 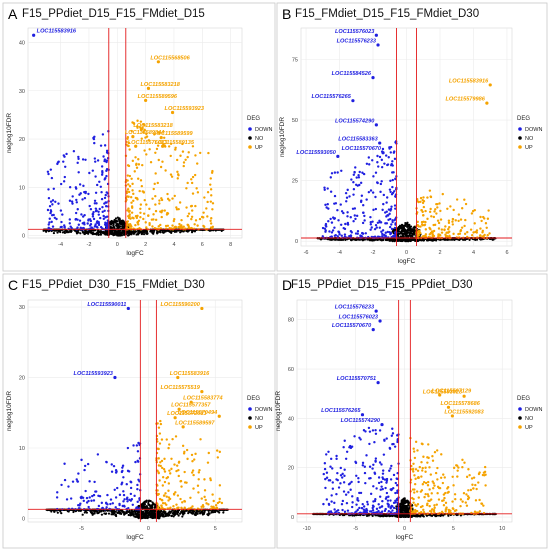 I want to click on gene-label: LOC115583218, so click(x=160, y=85).